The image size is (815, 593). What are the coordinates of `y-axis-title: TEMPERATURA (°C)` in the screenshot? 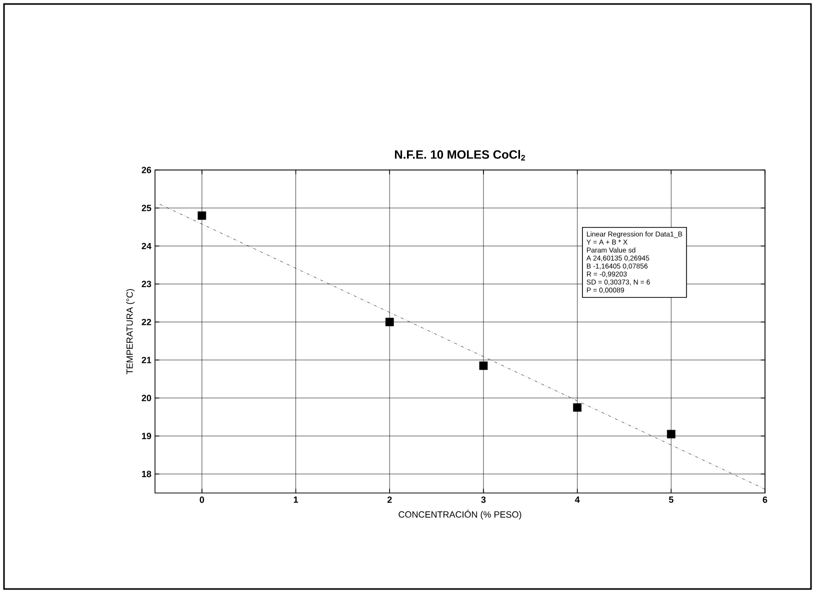 It's located at (130, 331).